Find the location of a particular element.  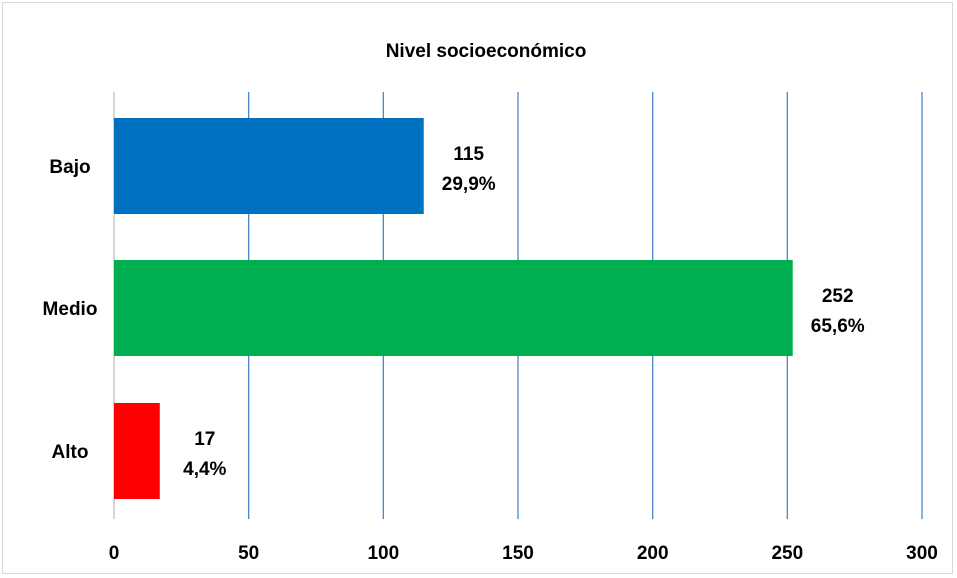

bar-alto is located at coordinates (137, 451).